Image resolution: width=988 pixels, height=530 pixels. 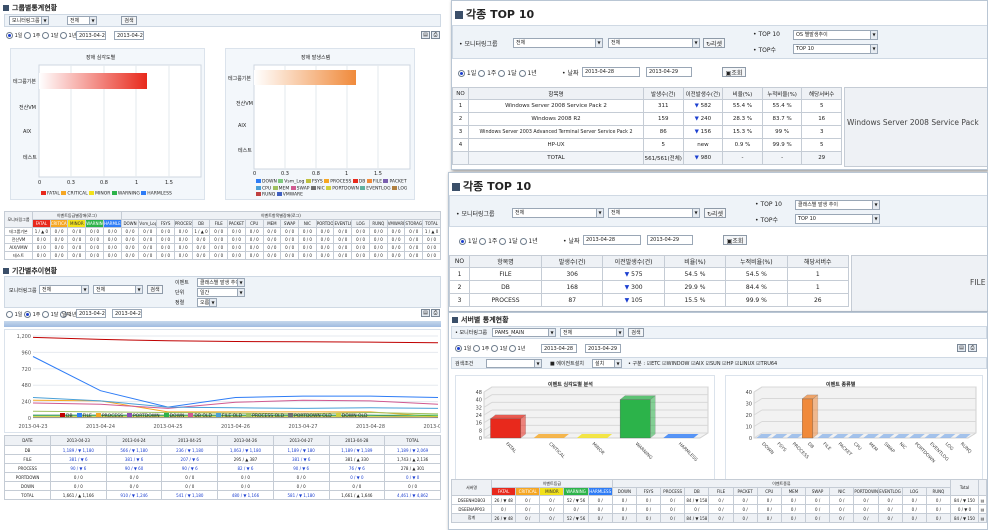 What do you see at coordinates (77, 223) in the screenshot?
I see `col-minor: MINOR` at bounding box center [77, 223].